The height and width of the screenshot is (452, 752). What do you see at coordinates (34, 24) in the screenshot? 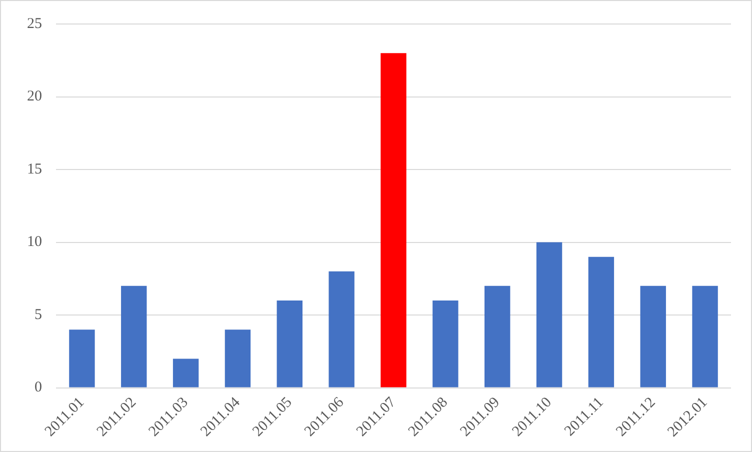
I see `y-tick-label: 25` at bounding box center [34, 24].